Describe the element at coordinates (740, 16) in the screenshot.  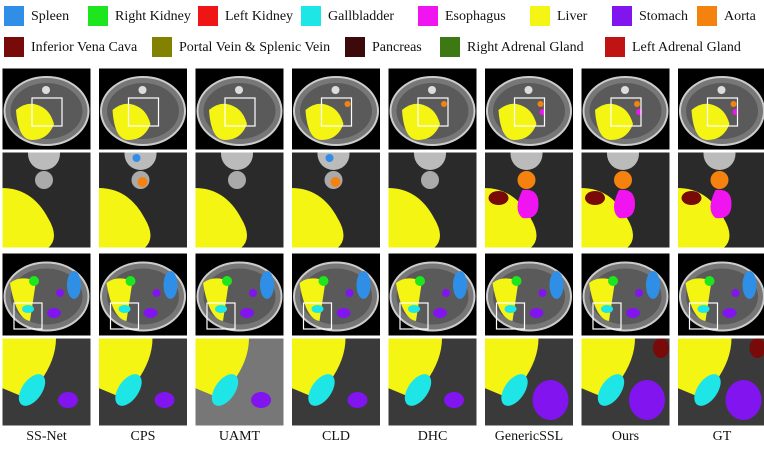
I see `legend-label: Aorta` at that location.